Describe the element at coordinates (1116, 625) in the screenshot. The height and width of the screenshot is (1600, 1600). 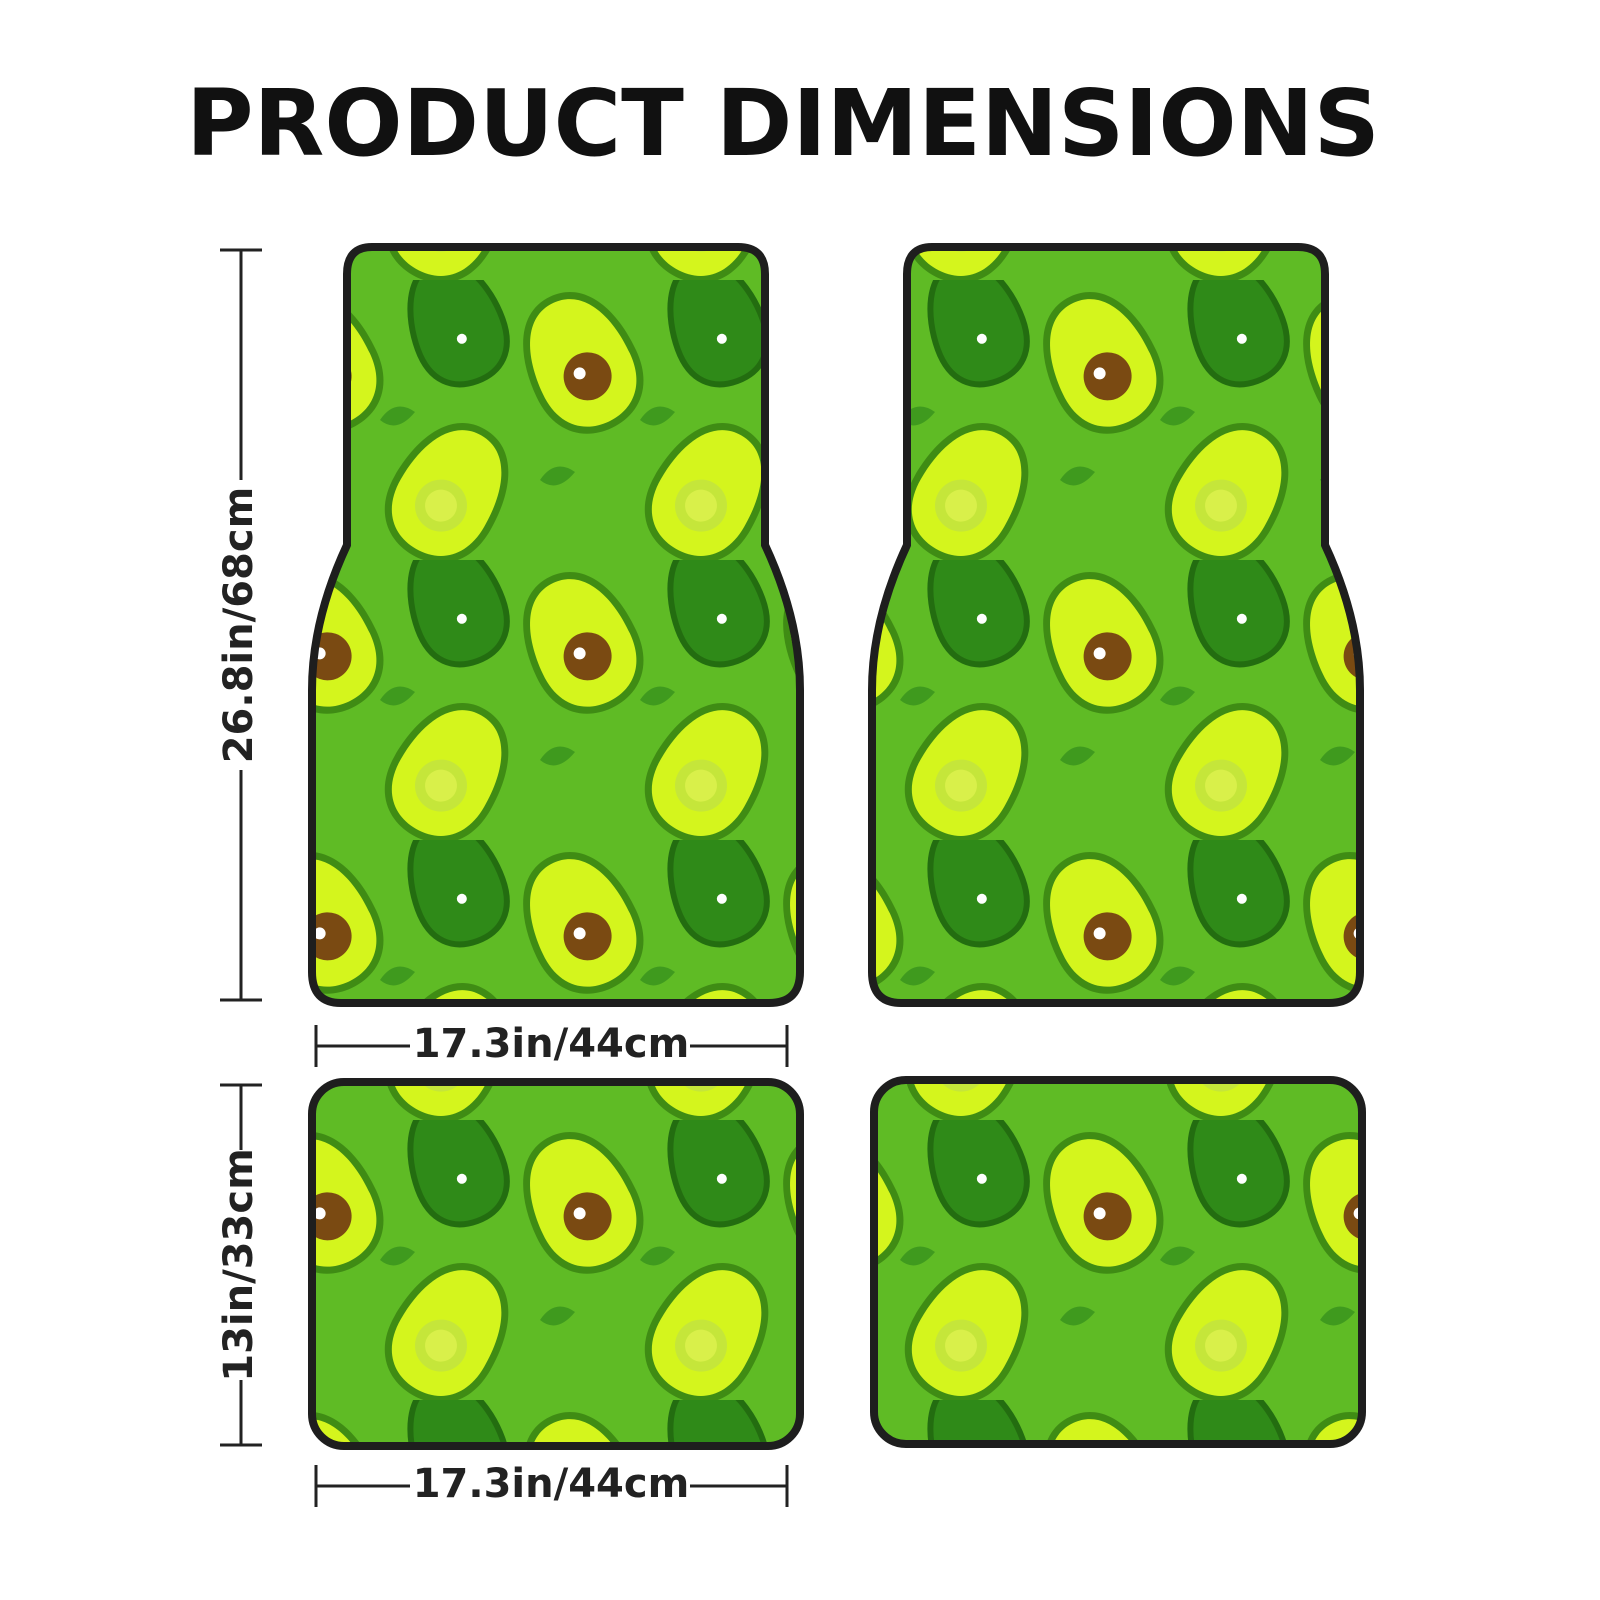
I see `front-right-mat` at that location.